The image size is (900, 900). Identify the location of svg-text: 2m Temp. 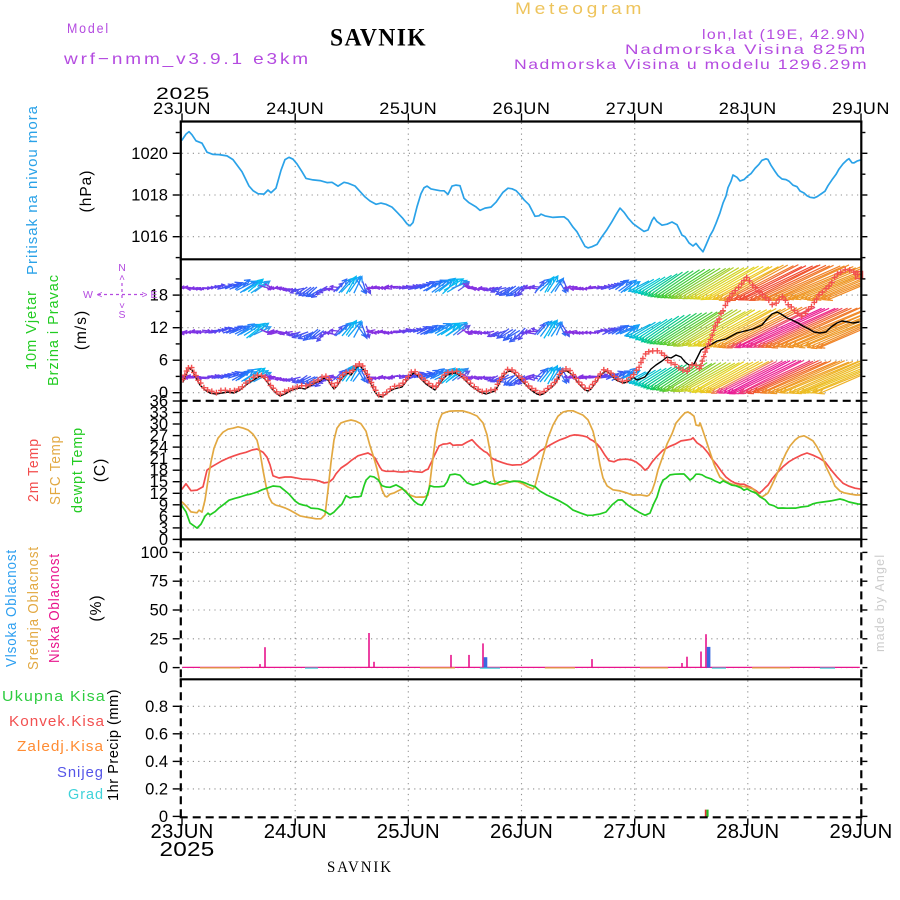
(33, 470).